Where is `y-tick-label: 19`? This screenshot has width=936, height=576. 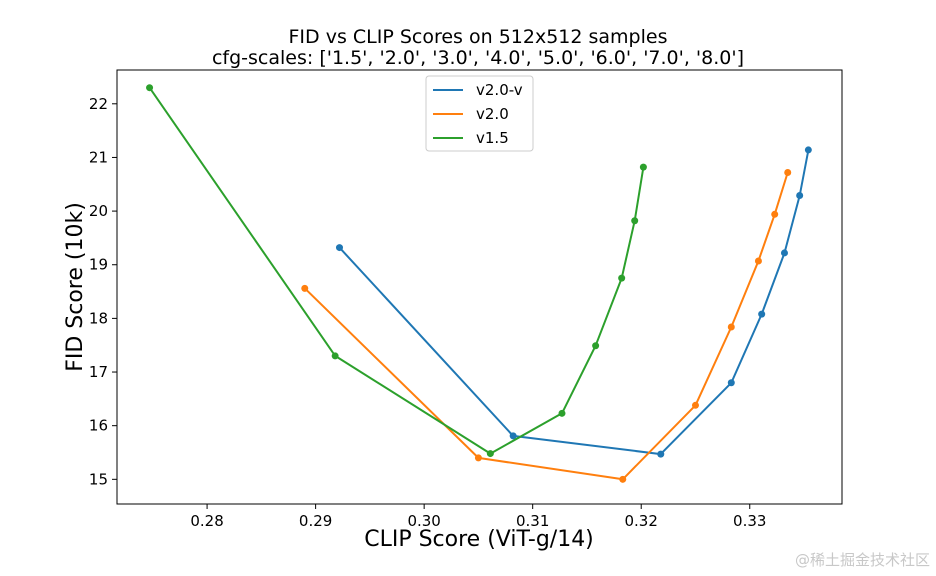 y-tick-label: 19 is located at coordinates (98, 265).